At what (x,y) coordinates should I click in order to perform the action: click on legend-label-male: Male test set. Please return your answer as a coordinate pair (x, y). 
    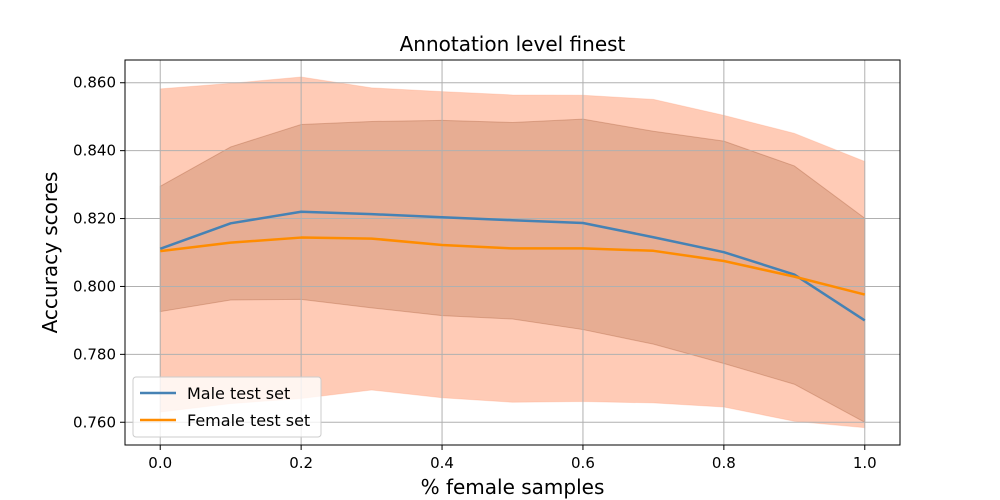
    Looking at the image, I should click on (238, 393).